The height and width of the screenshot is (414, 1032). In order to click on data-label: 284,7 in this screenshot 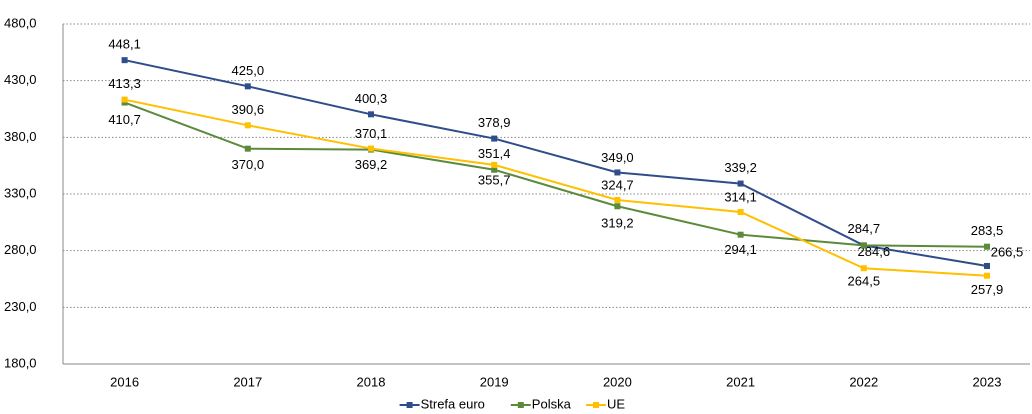, I will do `click(864, 228)`.